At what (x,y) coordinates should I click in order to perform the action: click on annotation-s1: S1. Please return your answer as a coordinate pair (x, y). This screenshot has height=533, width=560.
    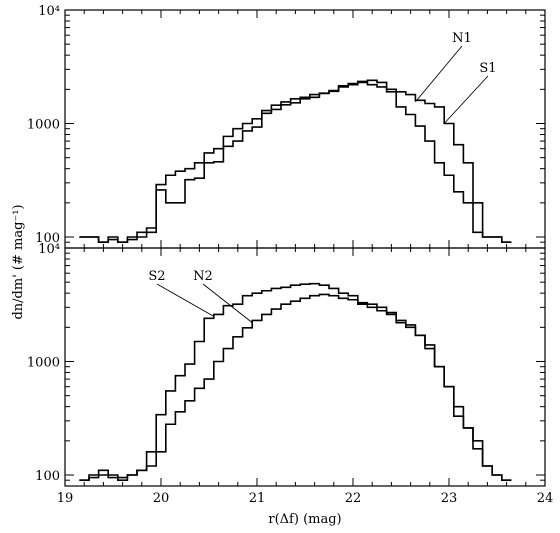
    Looking at the image, I should click on (487, 68).